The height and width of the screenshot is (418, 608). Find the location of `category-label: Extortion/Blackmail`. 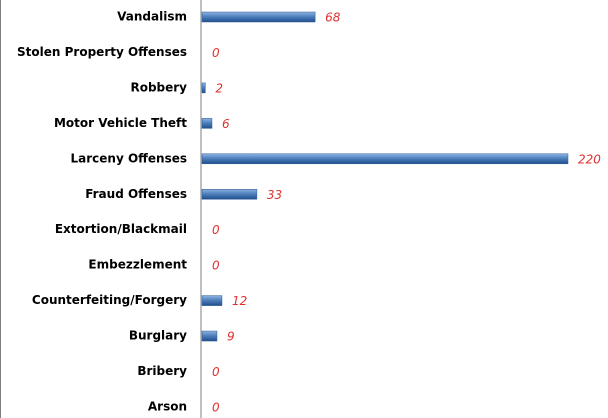

category-label: Extortion/Blackmail is located at coordinates (121, 229).